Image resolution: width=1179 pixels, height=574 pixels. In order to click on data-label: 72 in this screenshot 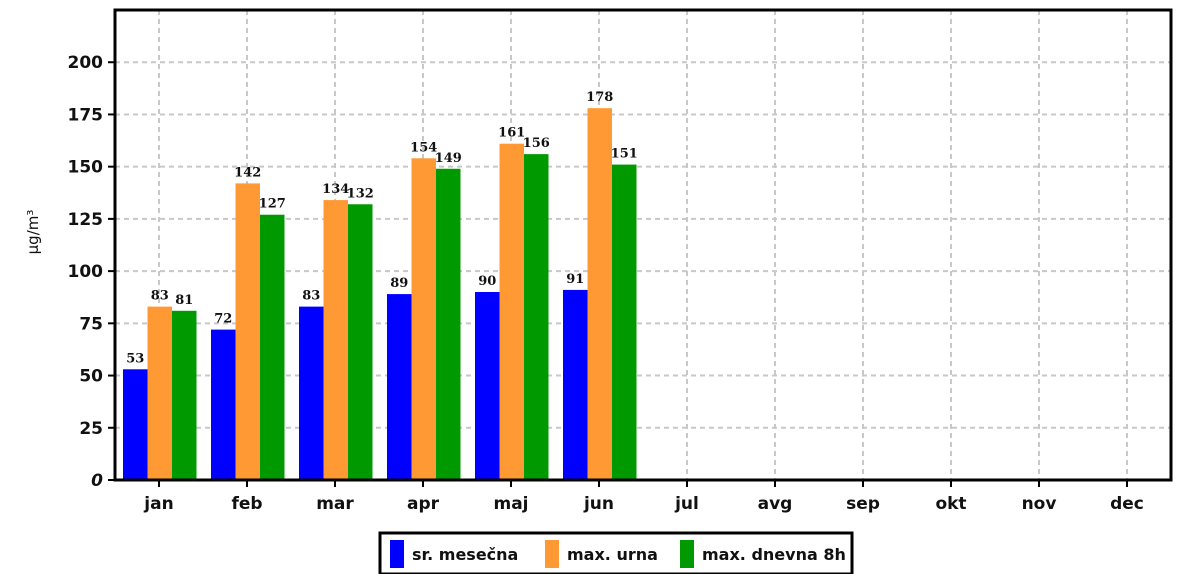, I will do `click(223, 319)`.